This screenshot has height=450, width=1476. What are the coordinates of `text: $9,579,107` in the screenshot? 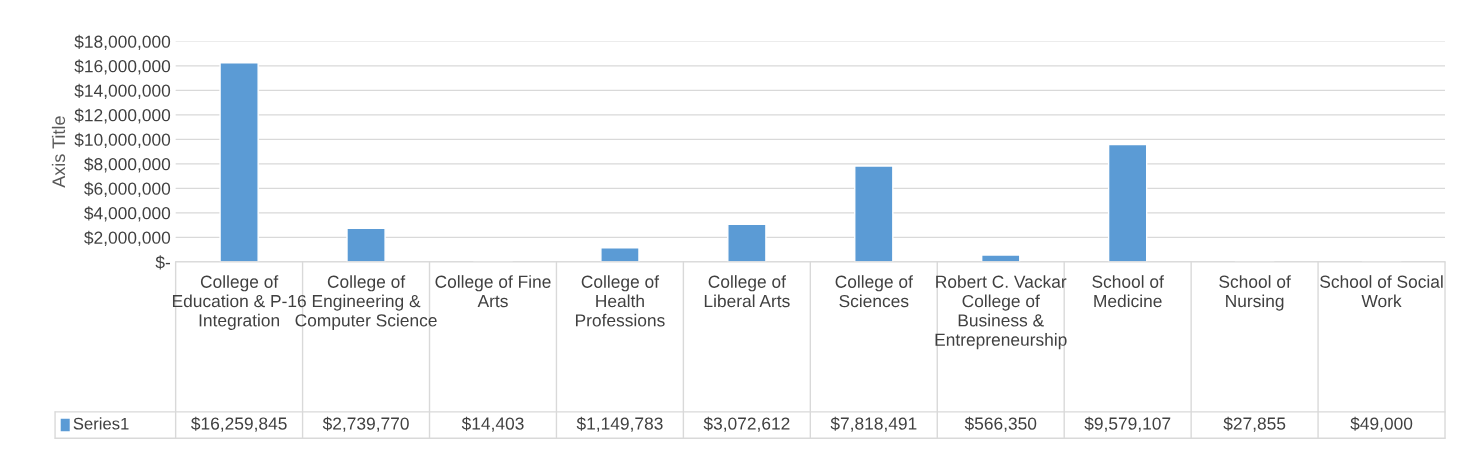 It's located at (1127, 424).